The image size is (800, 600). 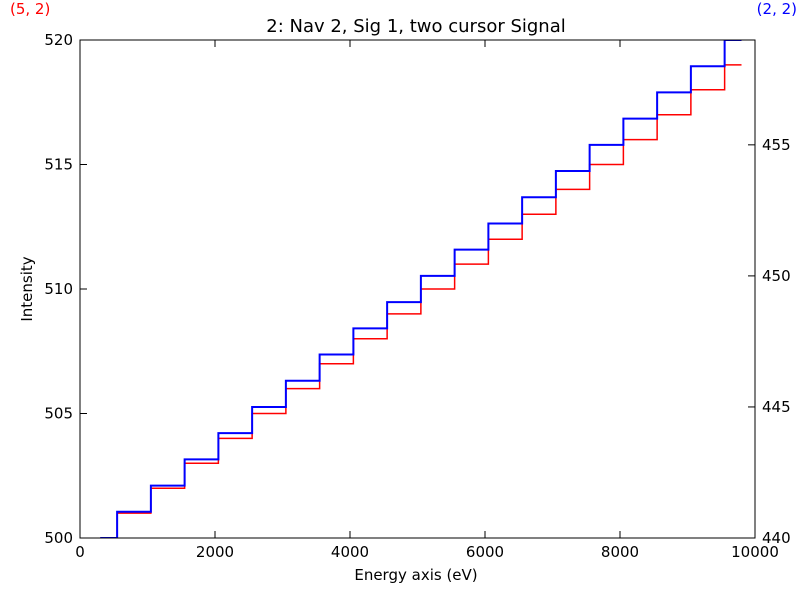 I want to click on y-left-tick-label: 510, so click(x=58, y=289).